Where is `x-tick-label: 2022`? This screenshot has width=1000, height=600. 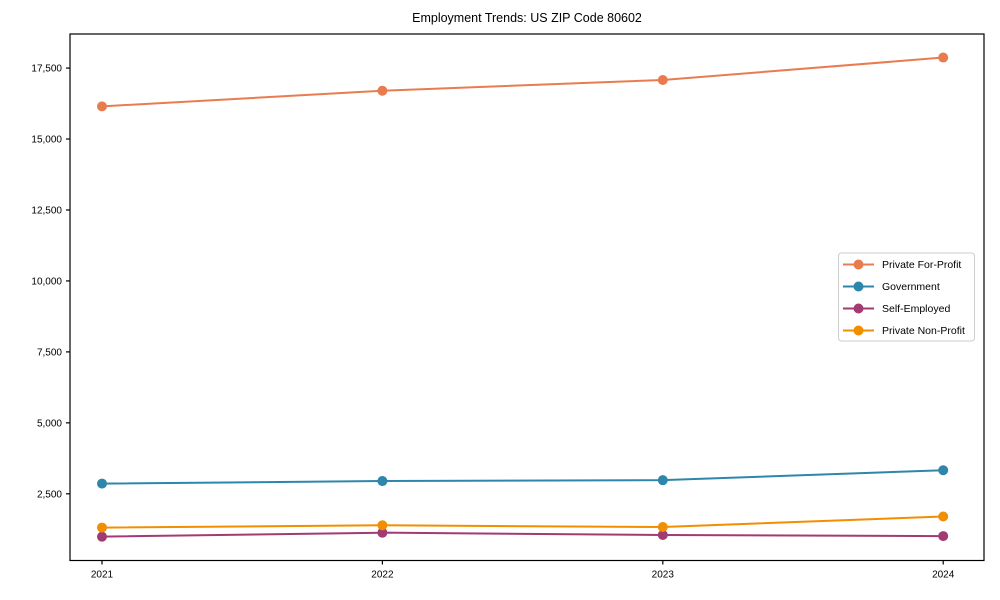 x-tick-label: 2022 is located at coordinates (382, 575).